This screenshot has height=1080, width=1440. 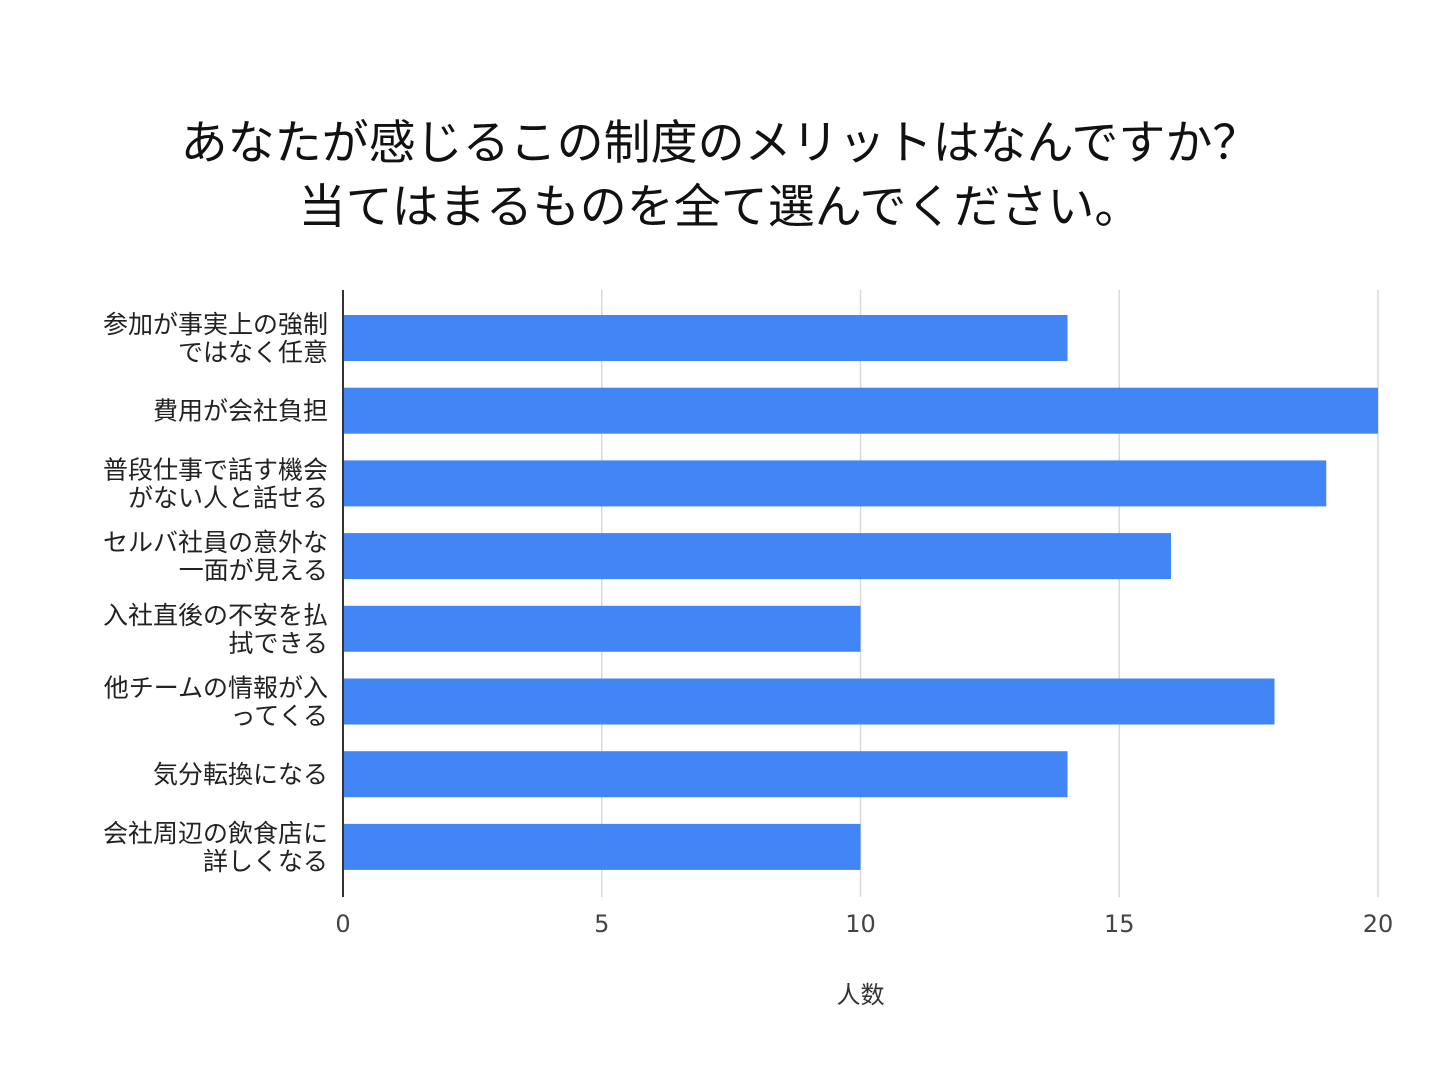 What do you see at coordinates (861, 995) in the screenshot?
I see `x-axis-title: 人数` at bounding box center [861, 995].